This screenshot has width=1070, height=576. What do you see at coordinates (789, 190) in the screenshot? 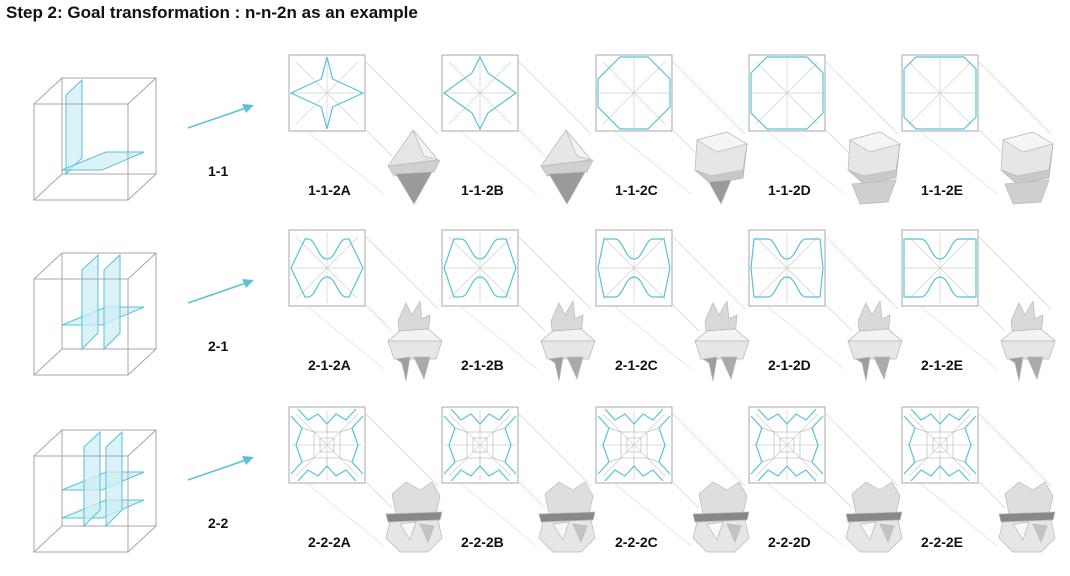
I see `variant-label: 1-1-2D` at bounding box center [789, 190].